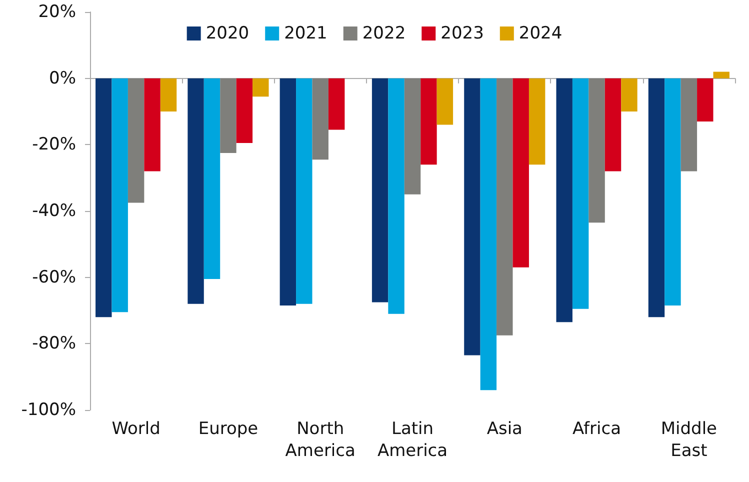 The width and height of the screenshot is (749, 482). Describe the element at coordinates (54, 211) in the screenshot. I see `y-tick-label: -40%` at that location.